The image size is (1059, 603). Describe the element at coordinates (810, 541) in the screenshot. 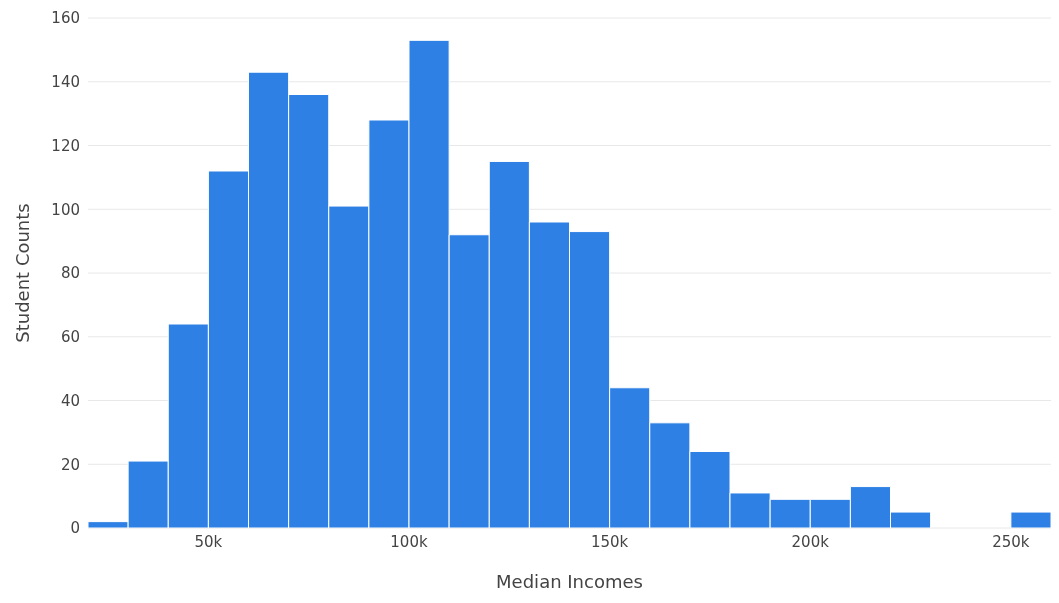

I see `x-tick-label: 200k` at that location.